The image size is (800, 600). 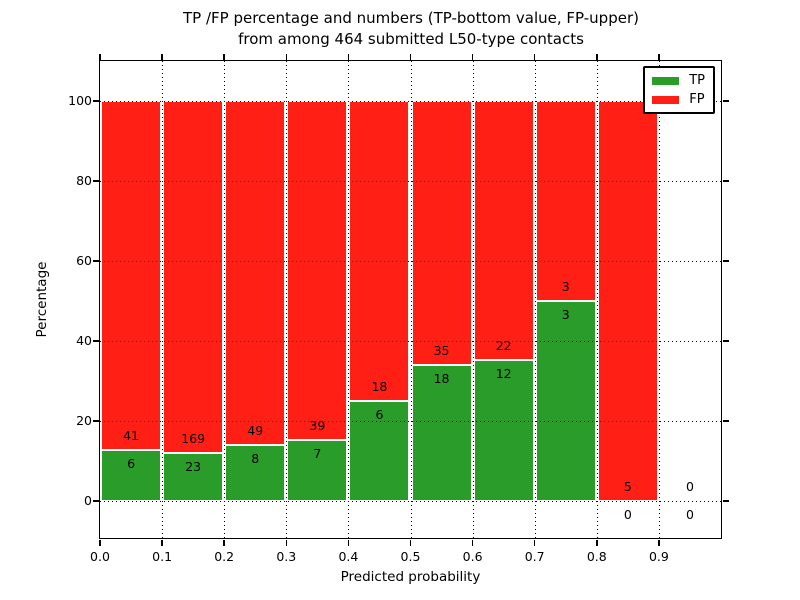 I want to click on fp-legend-label: FP, so click(x=697, y=99).